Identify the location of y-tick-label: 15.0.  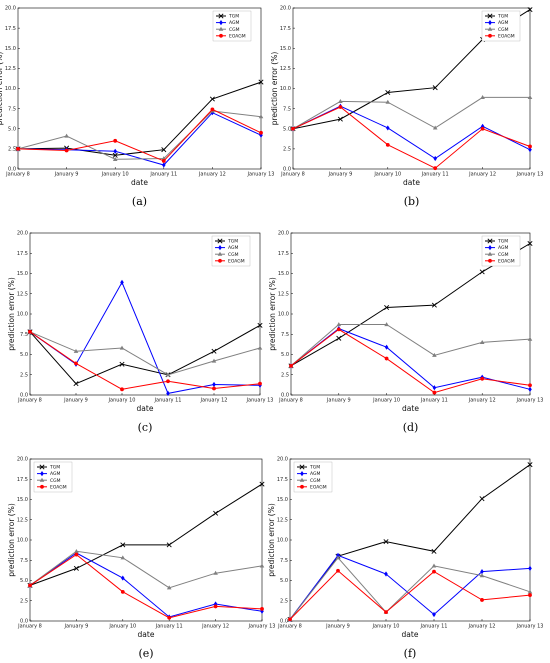
(282, 500).